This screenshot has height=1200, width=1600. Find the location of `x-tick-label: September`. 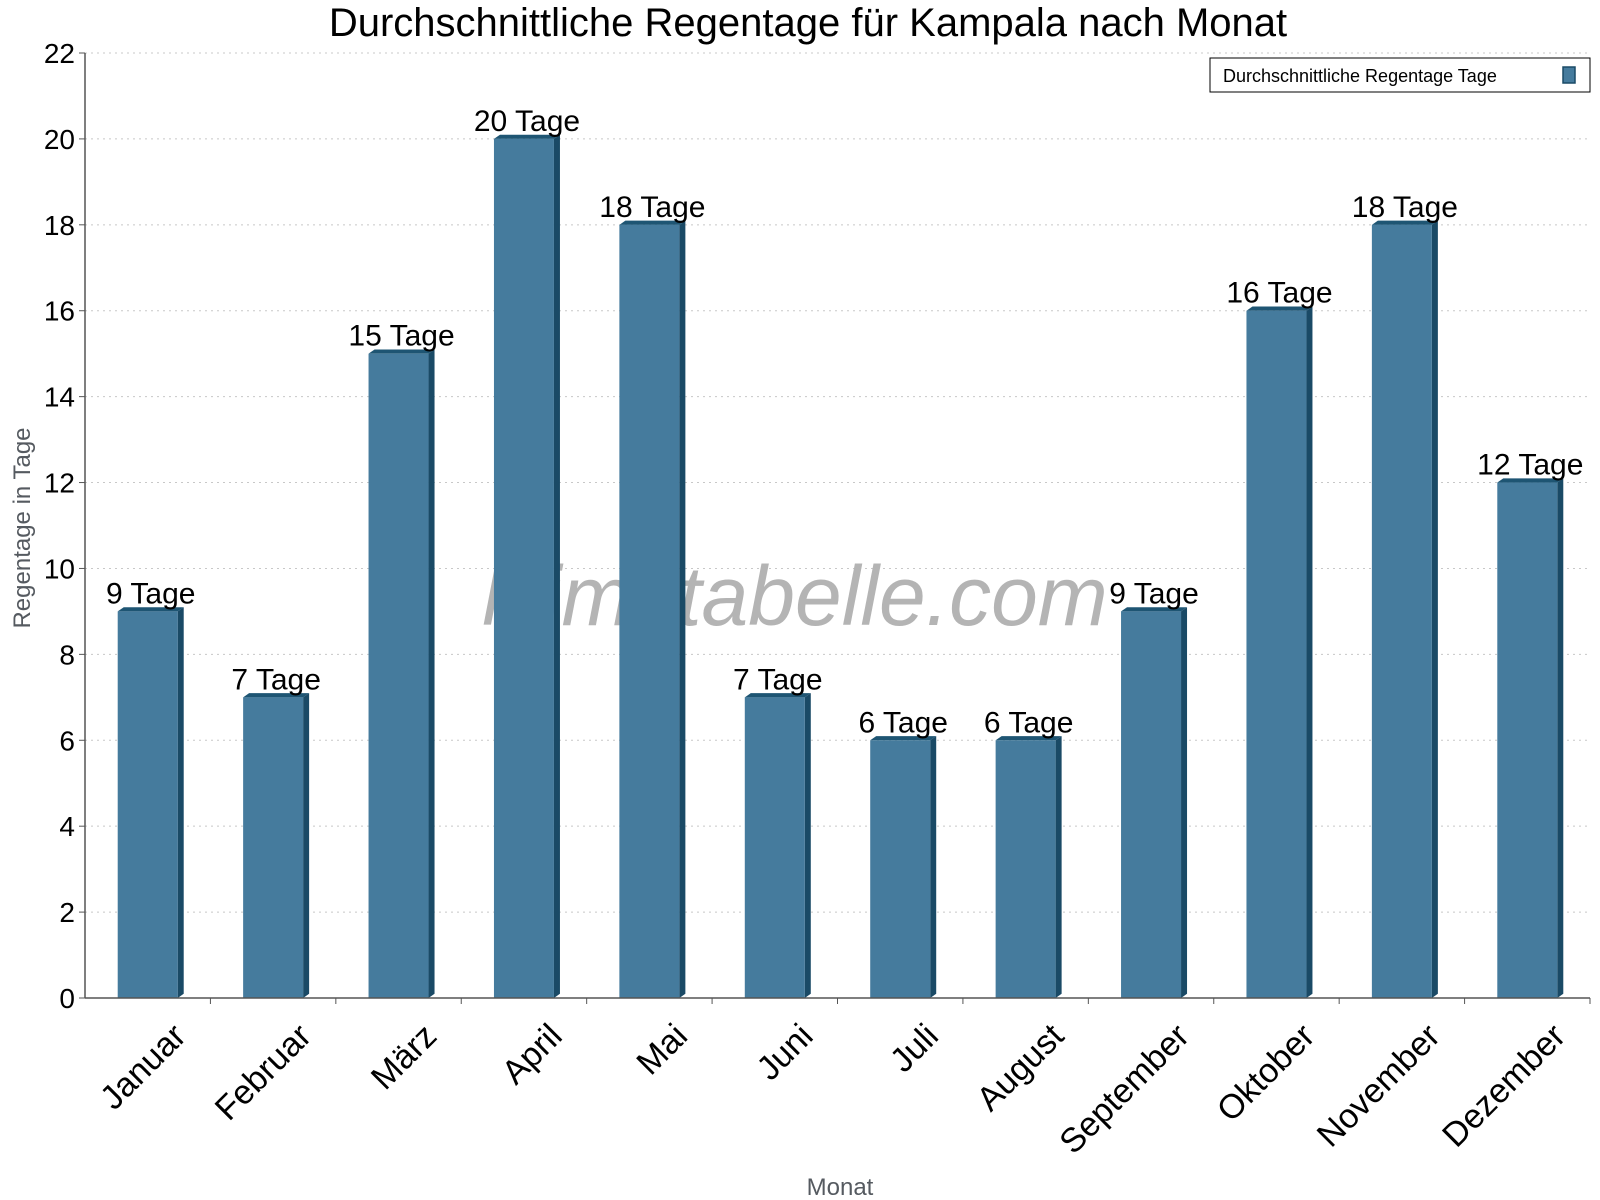

x-tick-label: September is located at coordinates (1124, 1089).